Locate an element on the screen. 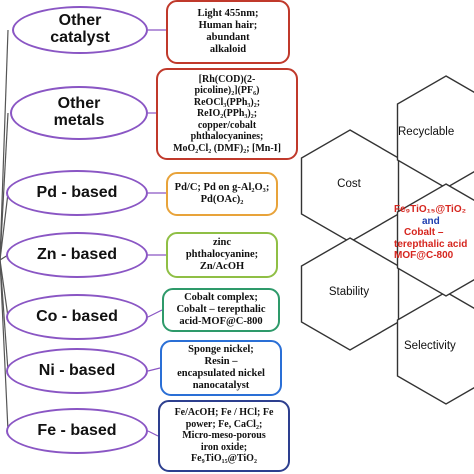 This screenshot has width=474, height=474. box-pd-based: Pd/C; Pd on g-Al₂O₃; Pd(OAc)₂ is located at coordinates (222, 194).